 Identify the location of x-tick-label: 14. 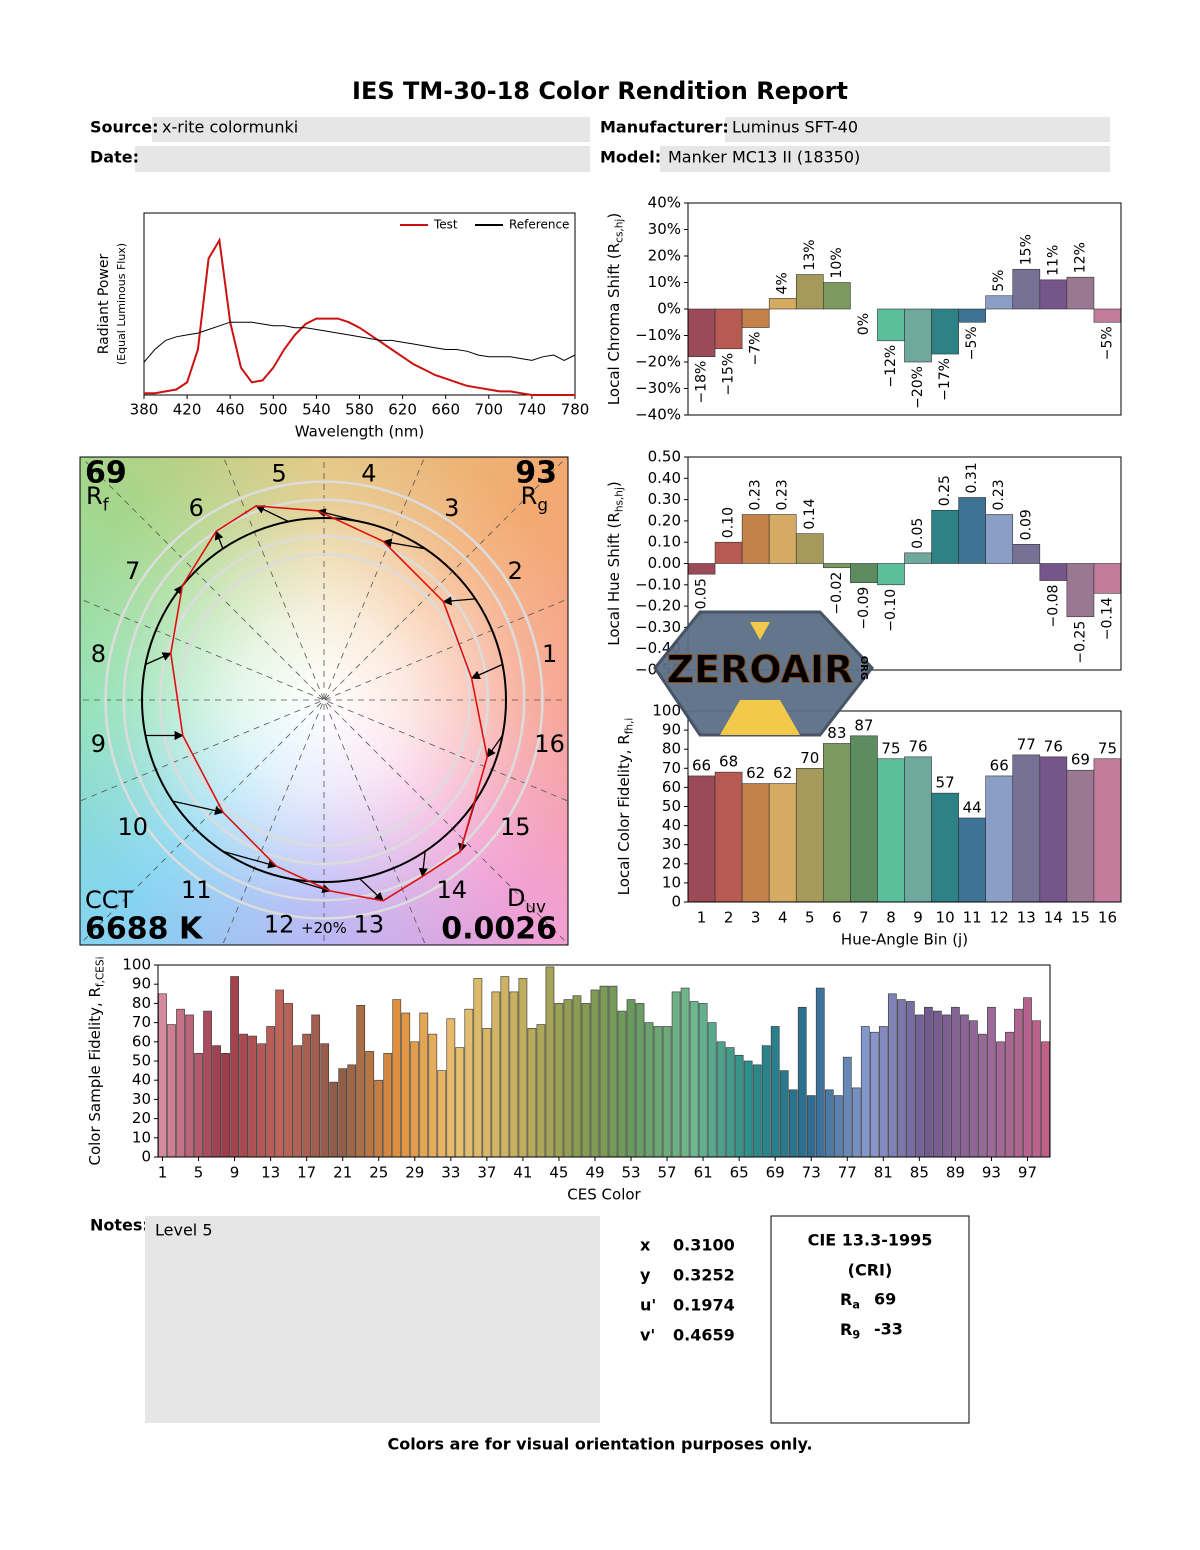
(1053, 918).